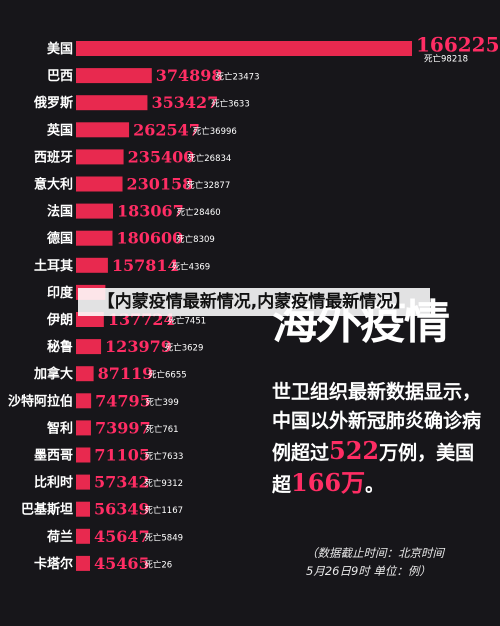 Image resolution: width=500 pixels, height=626 pixels. What do you see at coordinates (47, 510) in the screenshot?
I see `category-label-17: 巴基斯坦` at bounding box center [47, 510].